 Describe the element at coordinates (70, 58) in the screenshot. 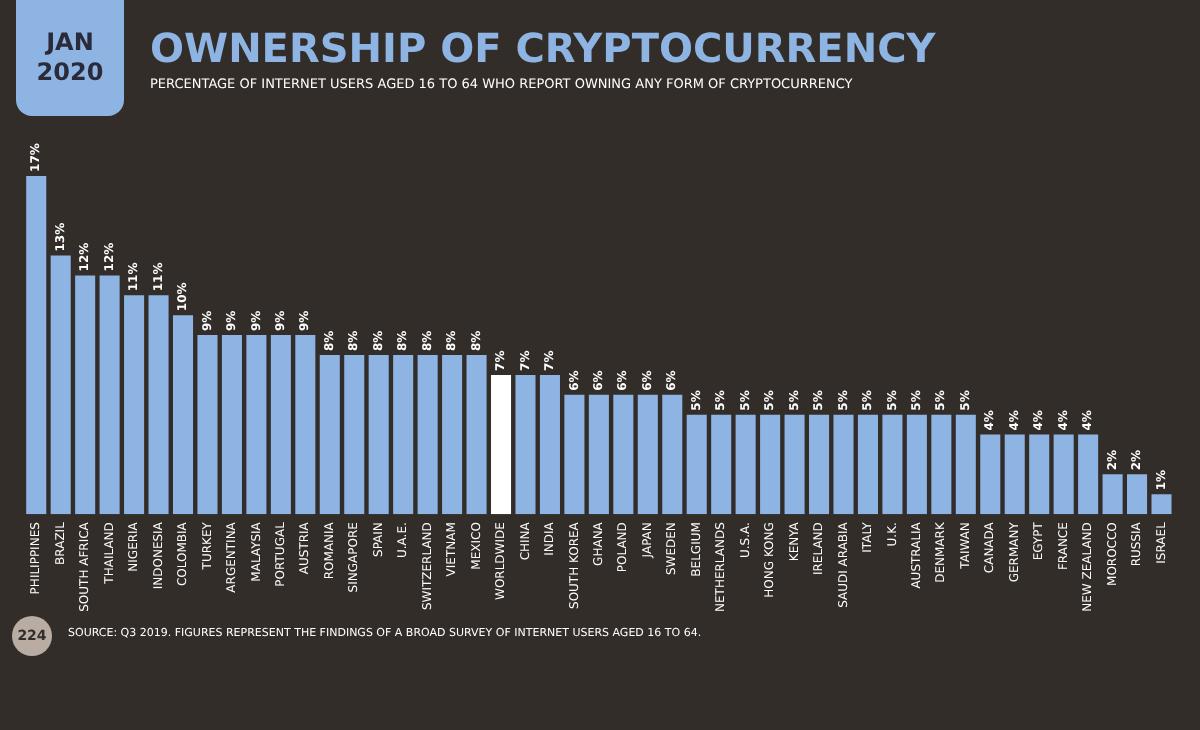

I see `text: JAN 2020` at that location.